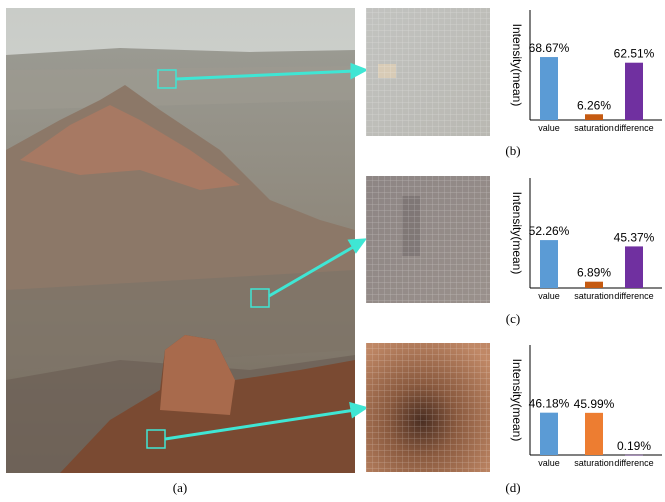 Image resolution: width=665 pixels, height=502 pixels. Describe the element at coordinates (634, 54) in the screenshot. I see `value-label: 62.51%` at that location.